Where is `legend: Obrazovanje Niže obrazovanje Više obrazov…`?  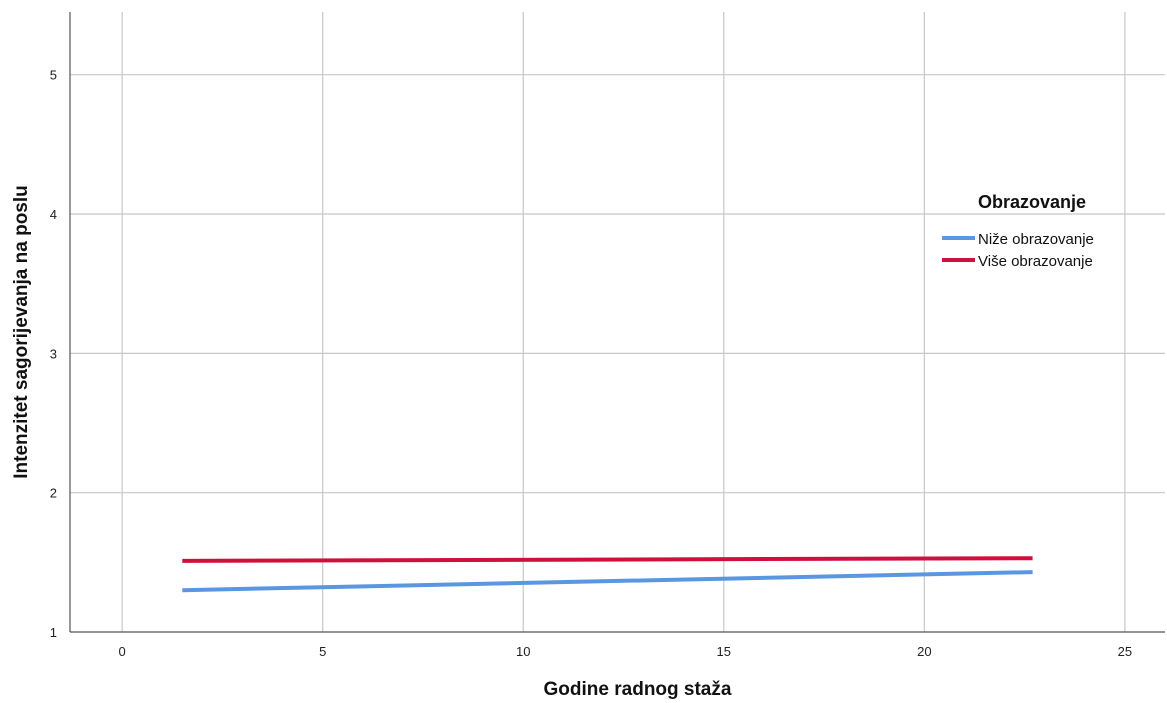
legend: Obrazovanje Niže obrazovanje Više obrazov… is located at coordinates (1018, 231).